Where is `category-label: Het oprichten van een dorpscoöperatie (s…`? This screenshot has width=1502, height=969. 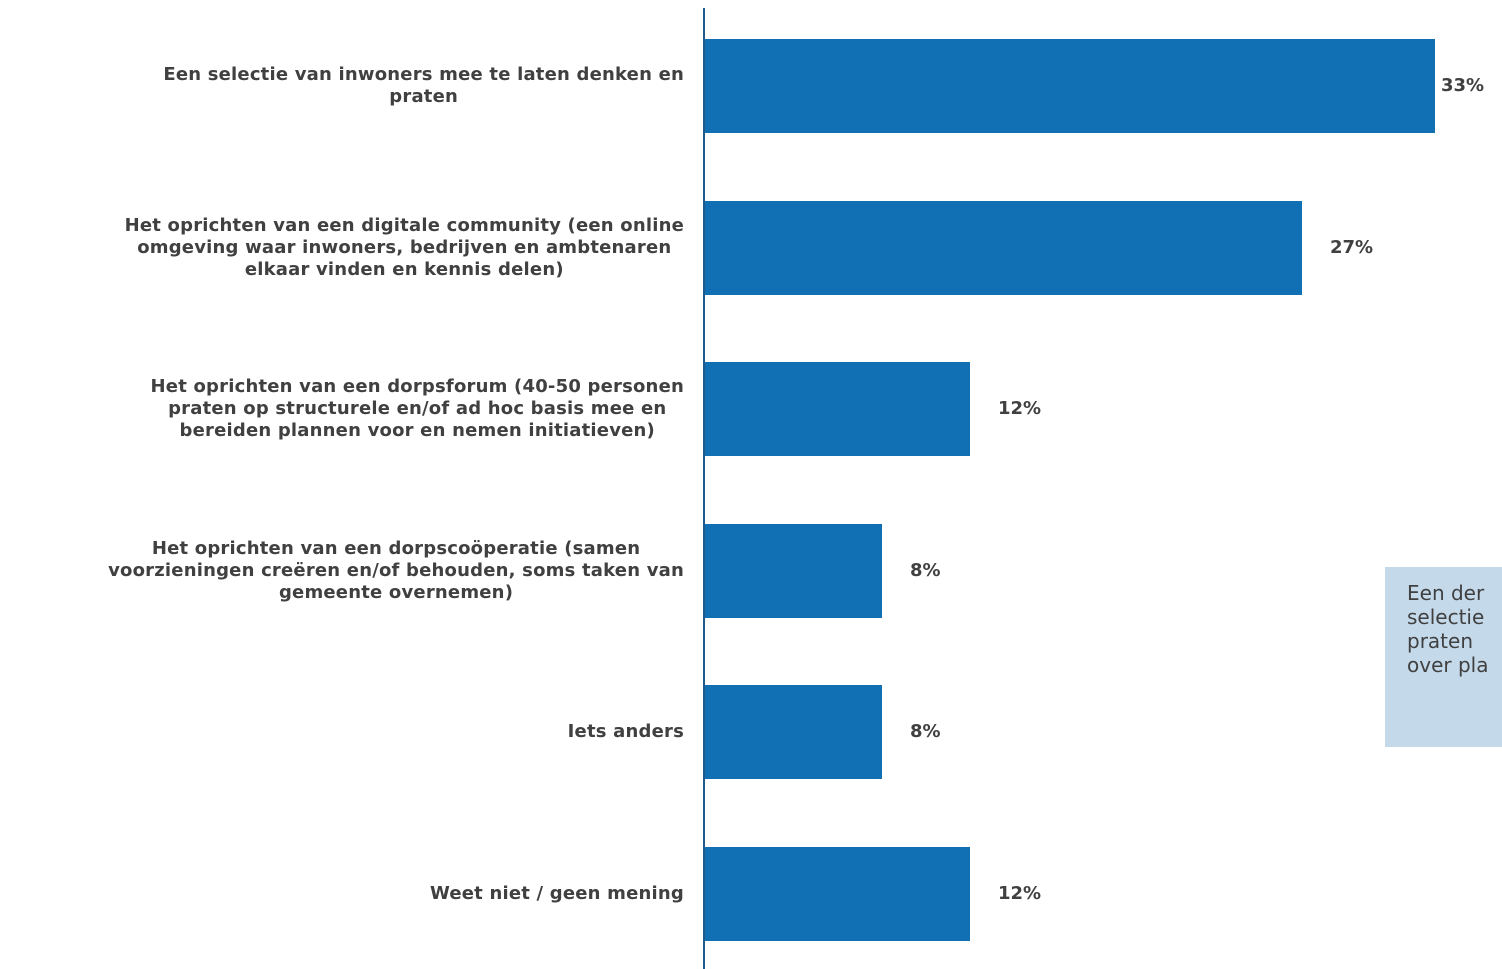
category-label: Het oprichten van een dorpscoöperatie (s… is located at coordinates (396, 570).